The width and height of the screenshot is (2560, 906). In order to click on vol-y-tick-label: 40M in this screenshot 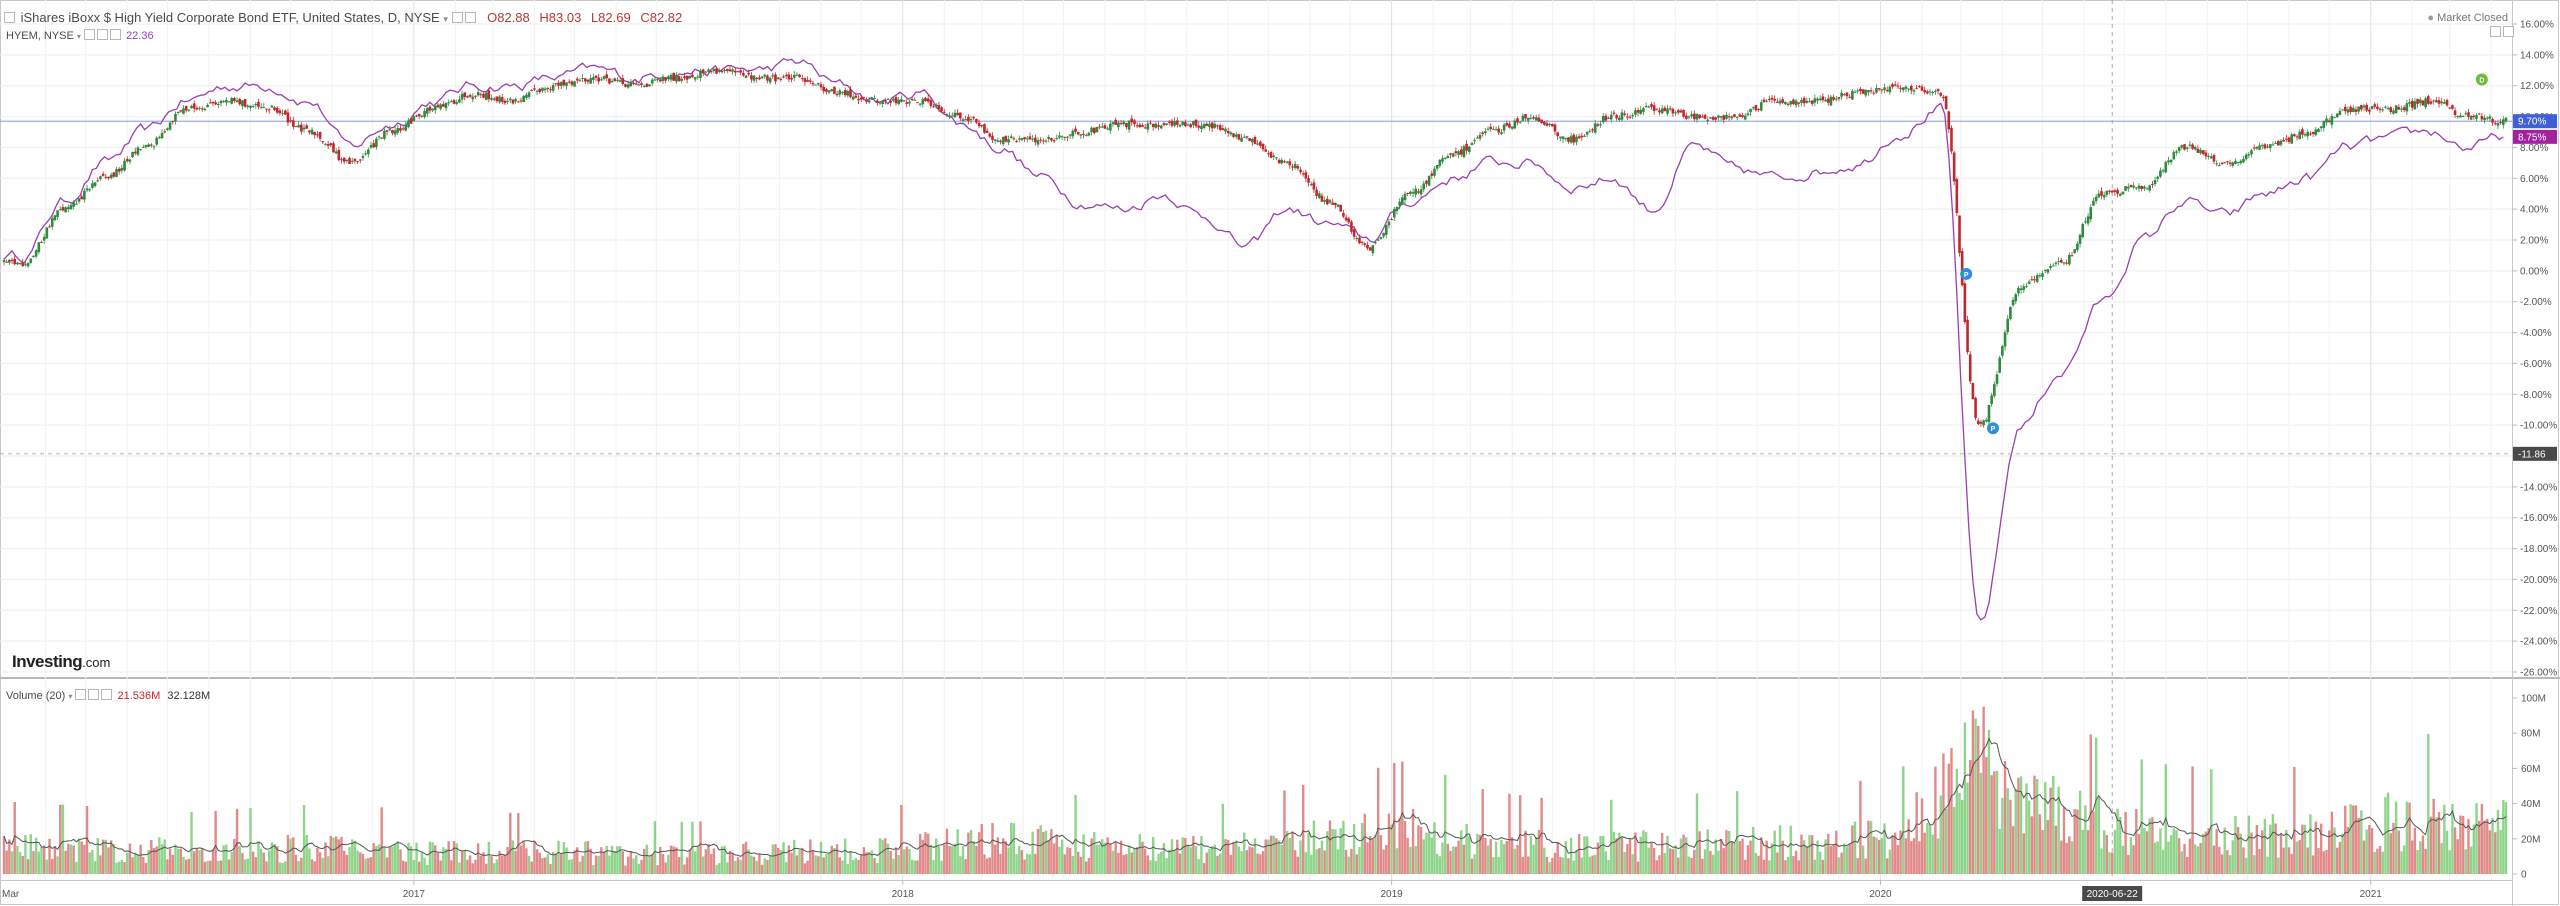, I will do `click(2530, 804)`.